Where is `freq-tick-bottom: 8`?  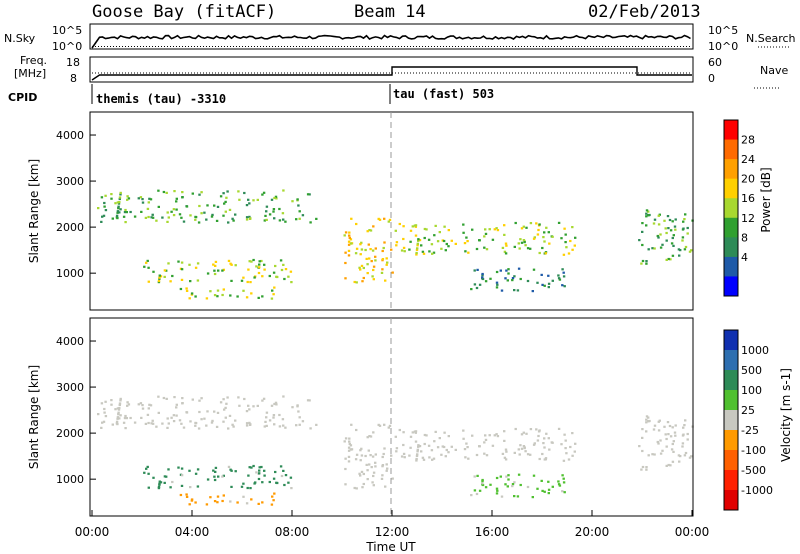 freq-tick-bottom: 8 is located at coordinates (73, 78).